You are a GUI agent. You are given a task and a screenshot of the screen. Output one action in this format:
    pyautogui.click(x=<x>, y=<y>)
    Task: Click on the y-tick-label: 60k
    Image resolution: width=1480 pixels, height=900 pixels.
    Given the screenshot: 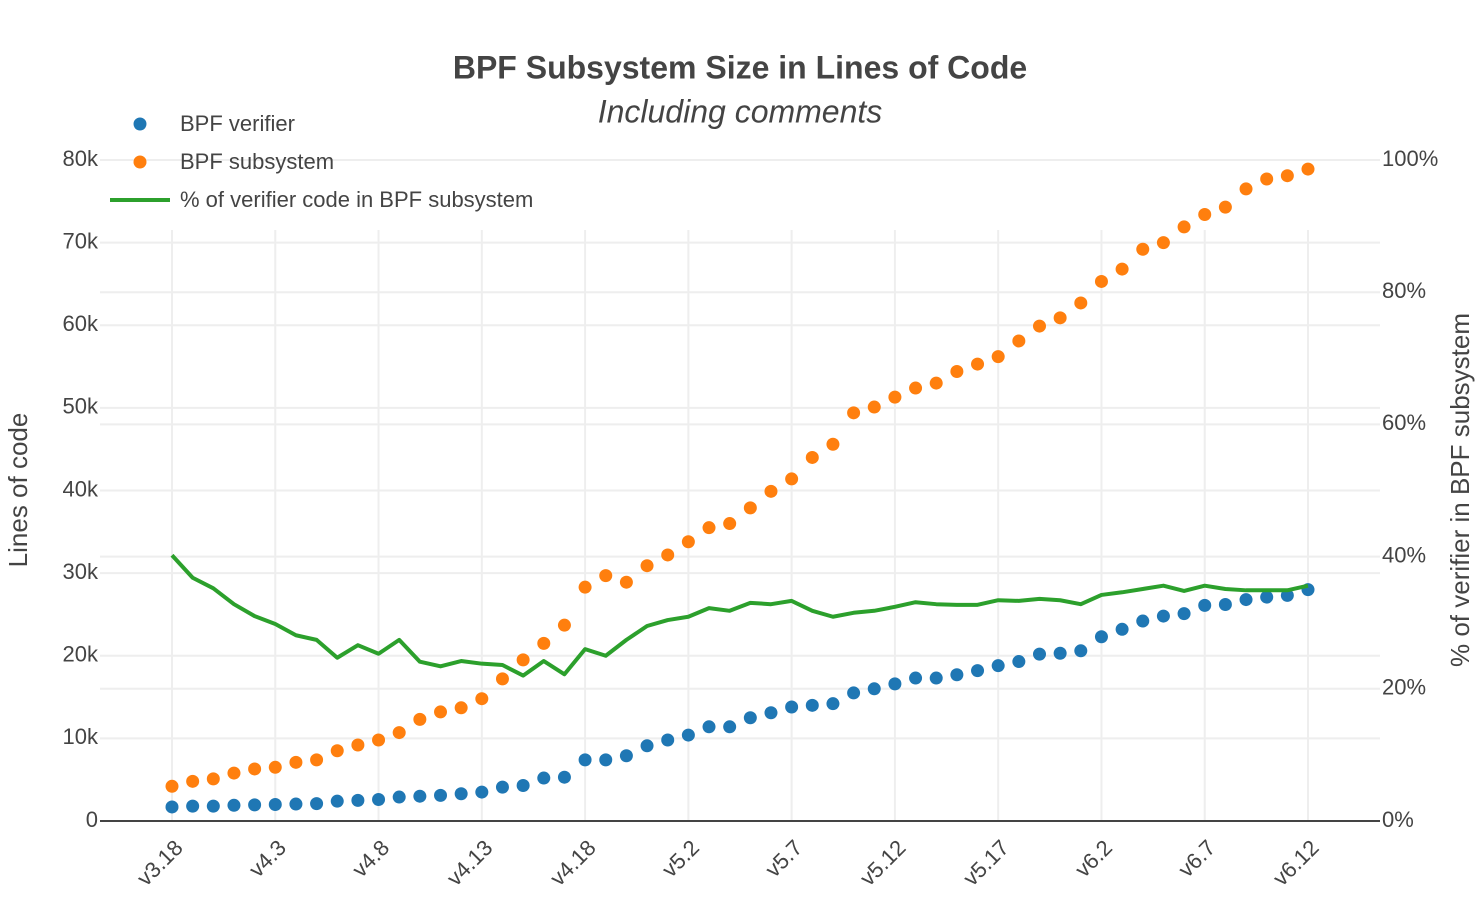 What is the action you would take?
    pyautogui.click(x=81, y=323)
    